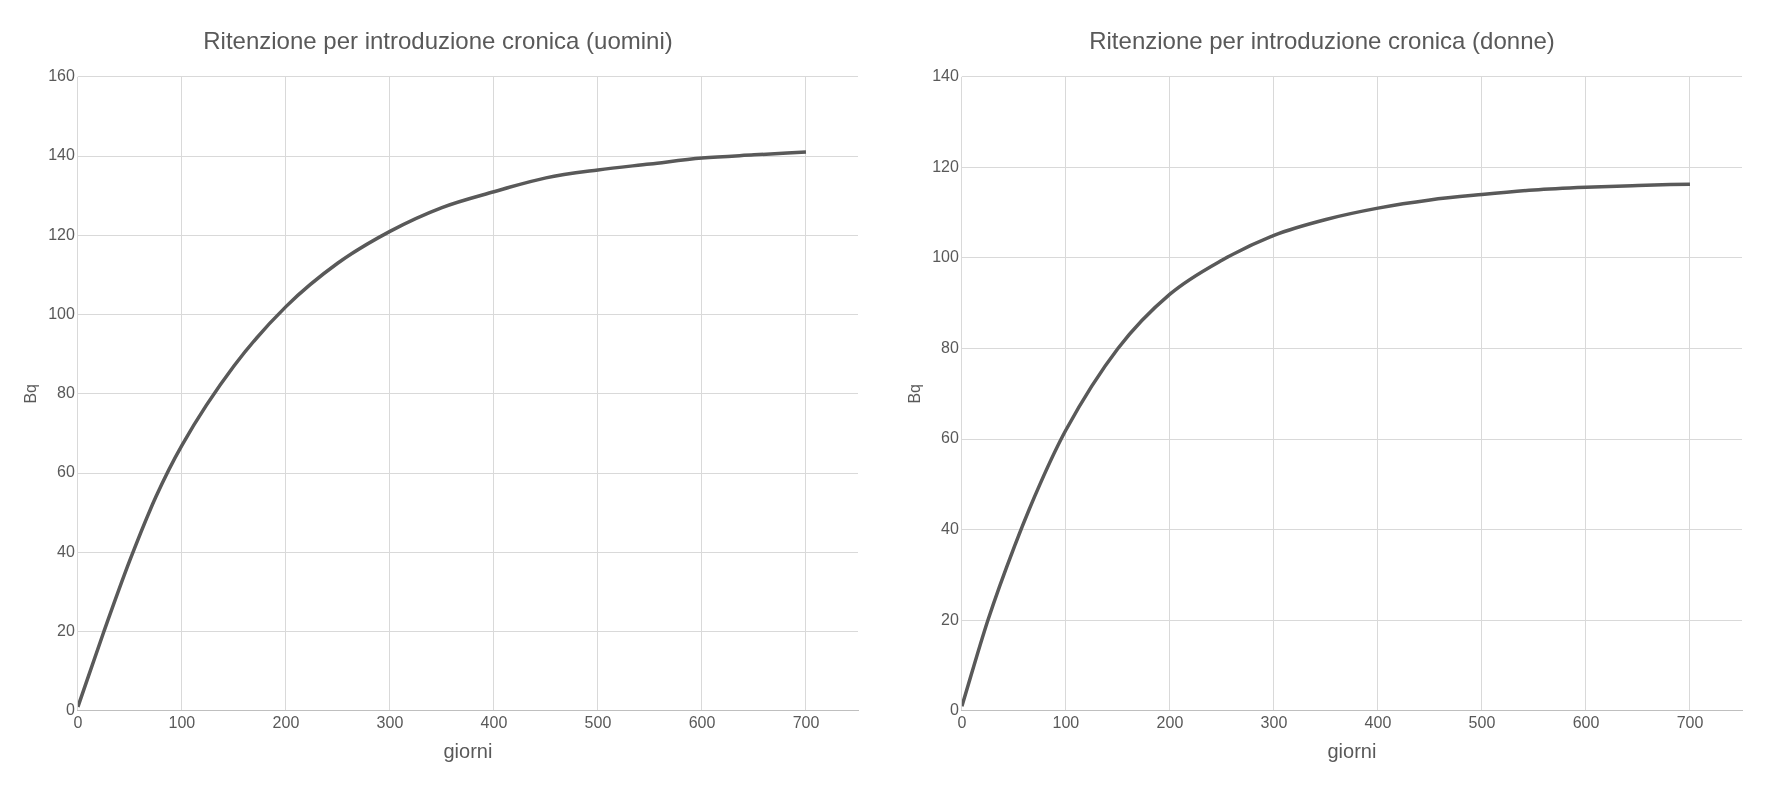  What do you see at coordinates (438, 41) in the screenshot?
I see `chart-title: Ritenzione per introduzione cronica (uomini)` at bounding box center [438, 41].